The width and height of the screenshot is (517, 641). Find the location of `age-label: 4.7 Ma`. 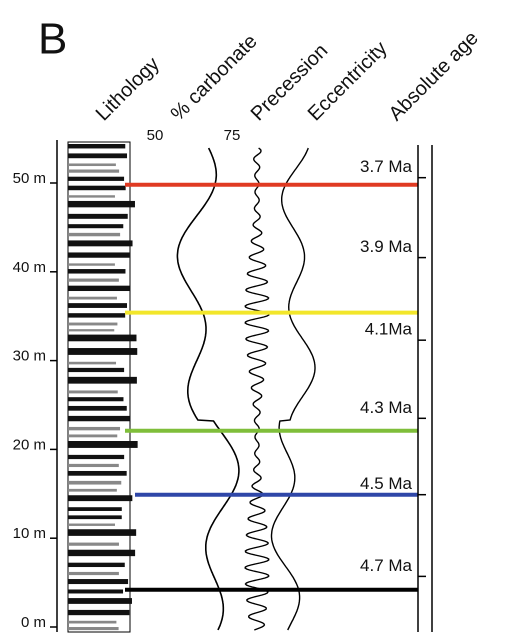

age-label: 4.7 Ma is located at coordinates (386, 565).